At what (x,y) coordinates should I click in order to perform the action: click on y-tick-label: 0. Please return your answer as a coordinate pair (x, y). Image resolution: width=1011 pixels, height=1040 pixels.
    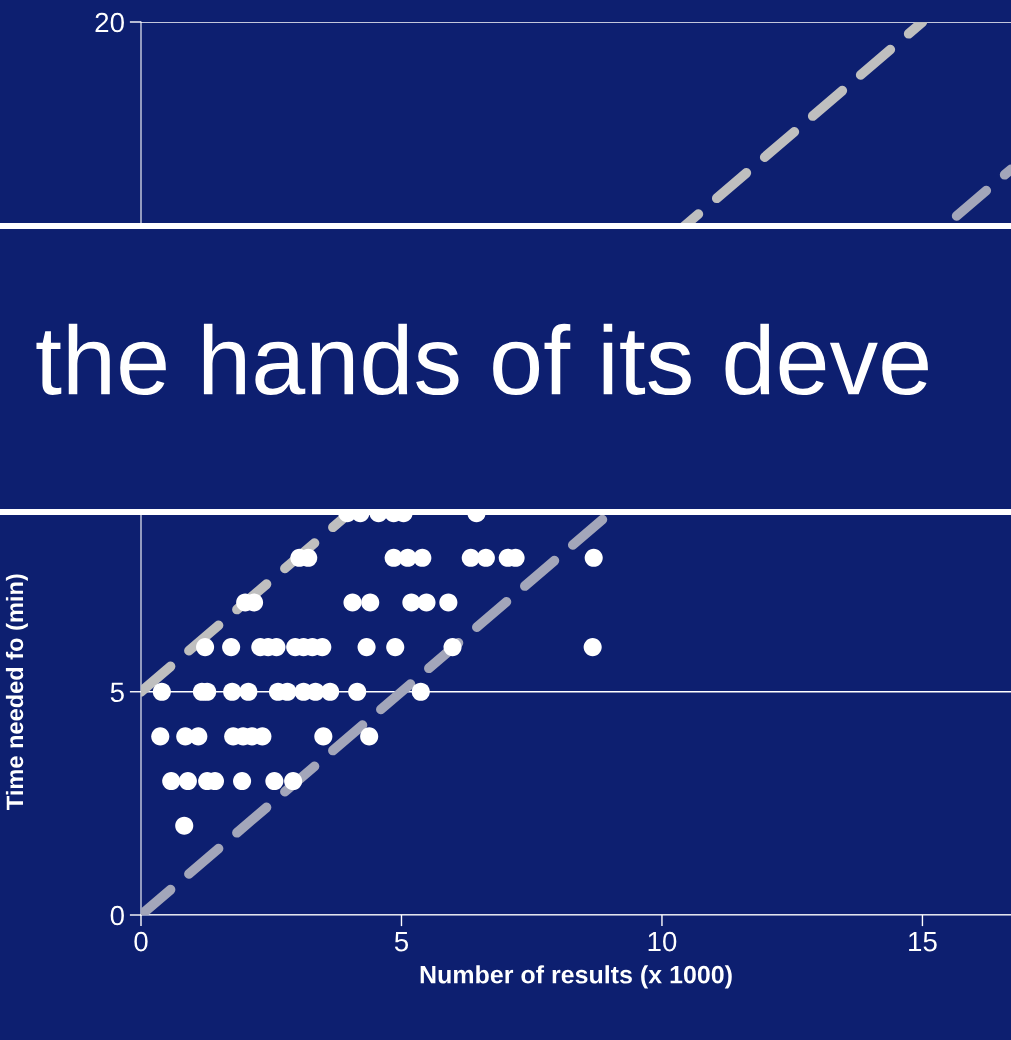
    Looking at the image, I should click on (117, 915).